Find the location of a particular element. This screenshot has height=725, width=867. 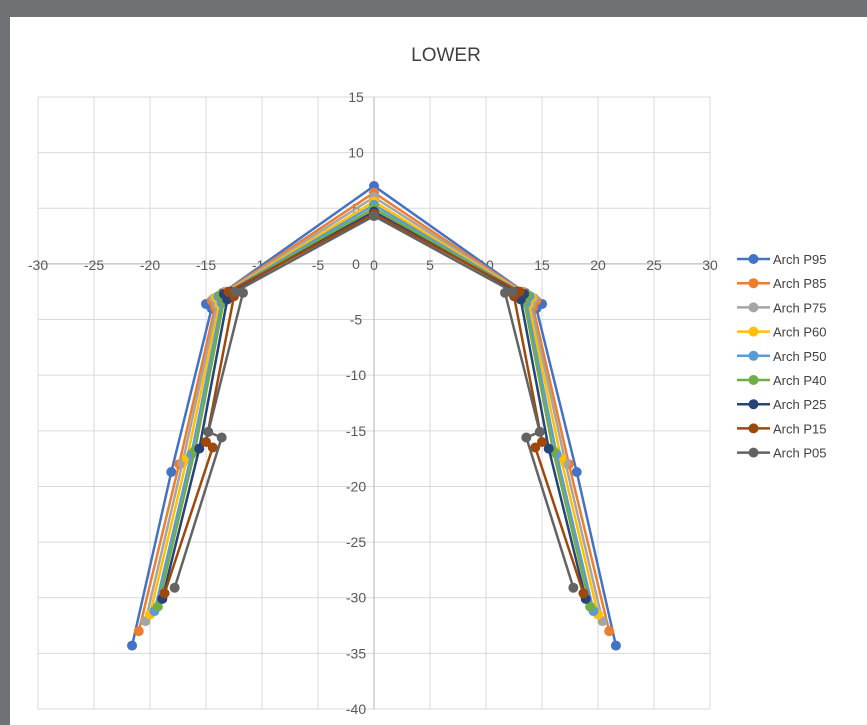

y-tick-label: 10 is located at coordinates (356, 153).